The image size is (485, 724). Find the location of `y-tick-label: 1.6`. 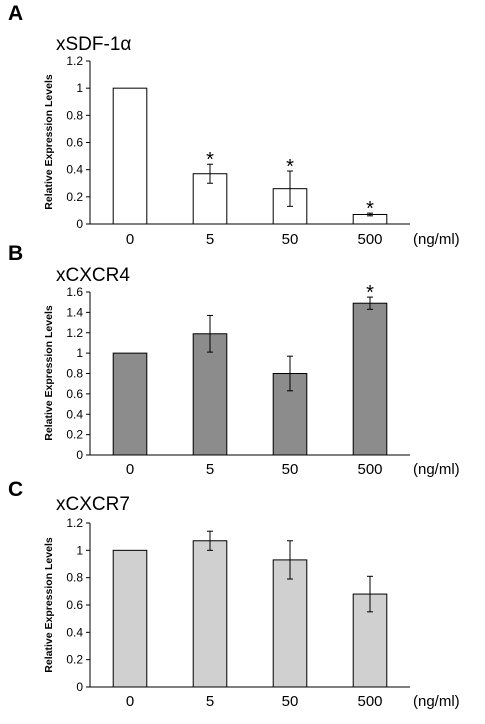

y-tick-label: 1.6 is located at coordinates (74, 292).